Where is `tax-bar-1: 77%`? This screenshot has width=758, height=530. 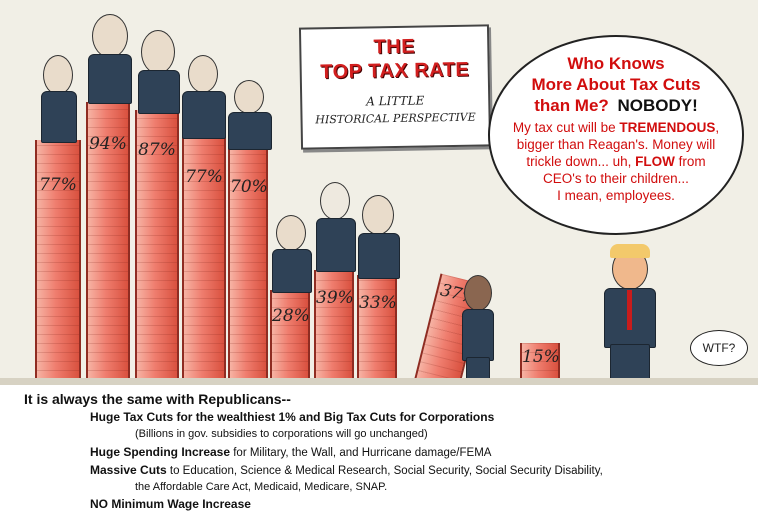 tax-bar-1: 77% is located at coordinates (58, 260).